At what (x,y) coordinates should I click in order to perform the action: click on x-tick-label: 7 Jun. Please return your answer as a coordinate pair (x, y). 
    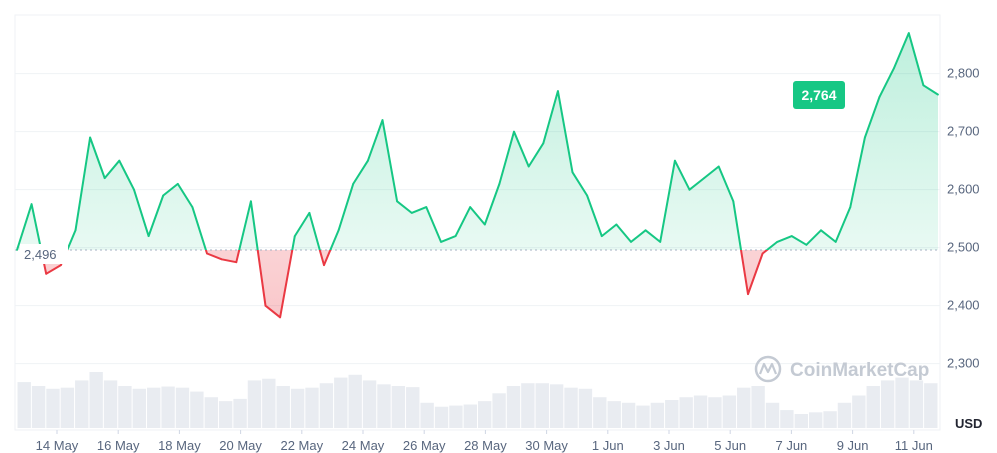
    Looking at the image, I should click on (791, 445).